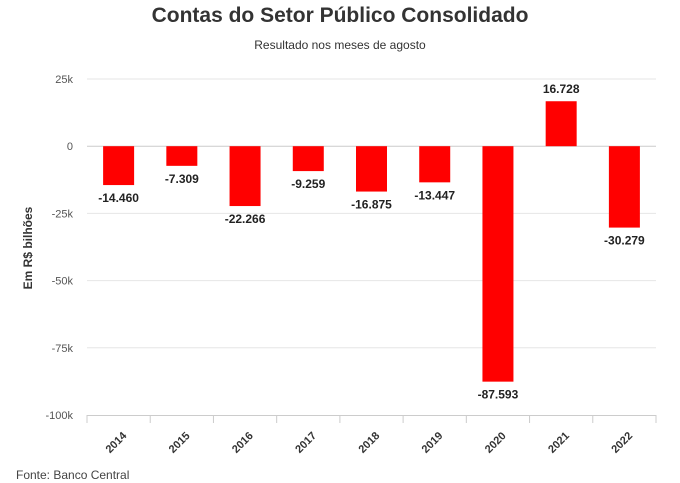  Describe the element at coordinates (73, 475) in the screenshot. I see `source-note: Fonte: Banco Central` at that location.